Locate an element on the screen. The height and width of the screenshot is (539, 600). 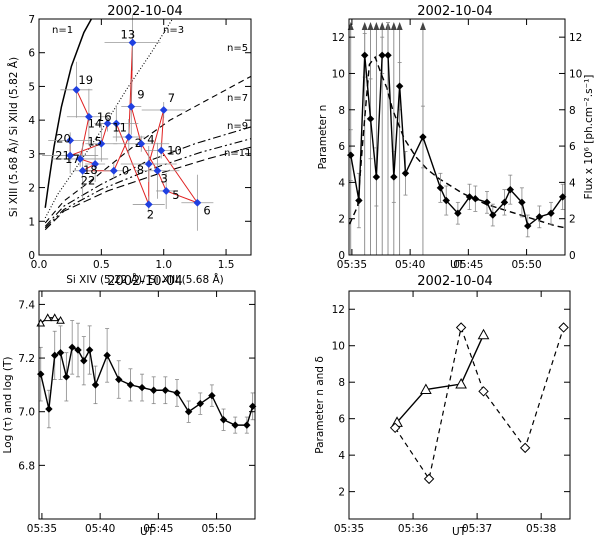
point-label: 10 is located at coordinates (174, 150).